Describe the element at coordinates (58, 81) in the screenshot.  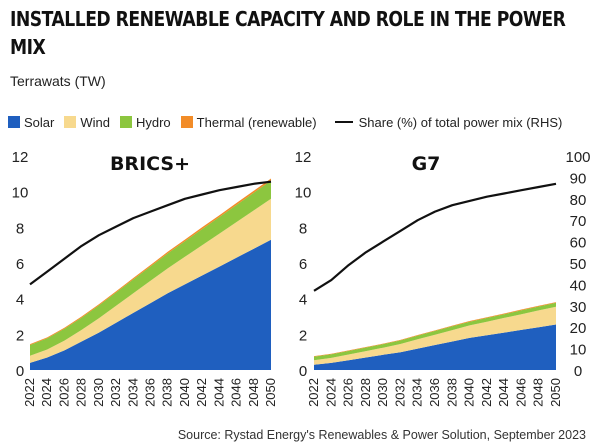
I see `unit-label: Terrawats (TW)` at that location.